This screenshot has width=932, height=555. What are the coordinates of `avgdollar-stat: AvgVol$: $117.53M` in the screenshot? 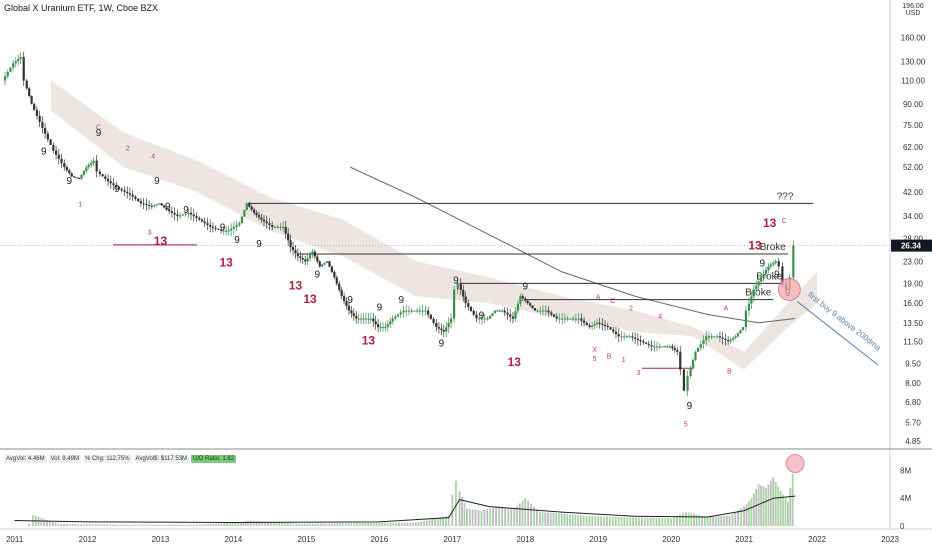 It's located at (161, 459).